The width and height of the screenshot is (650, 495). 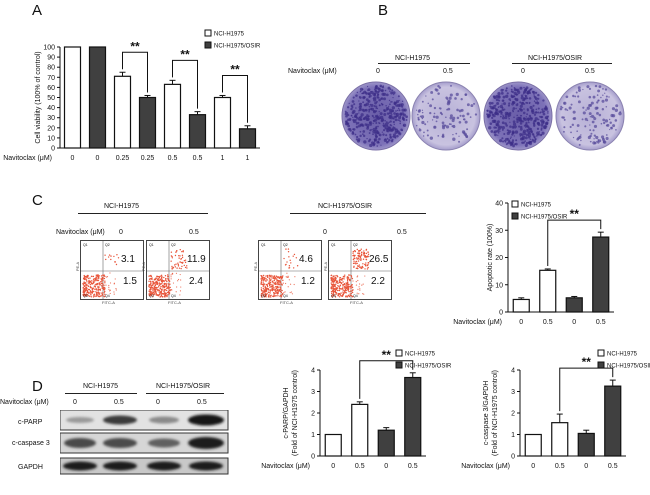 What do you see at coordinates (295, 413) in the screenshot?
I see `chart-D1-ylabel: (Fold of NCI-H1975 control)` at bounding box center [295, 413].